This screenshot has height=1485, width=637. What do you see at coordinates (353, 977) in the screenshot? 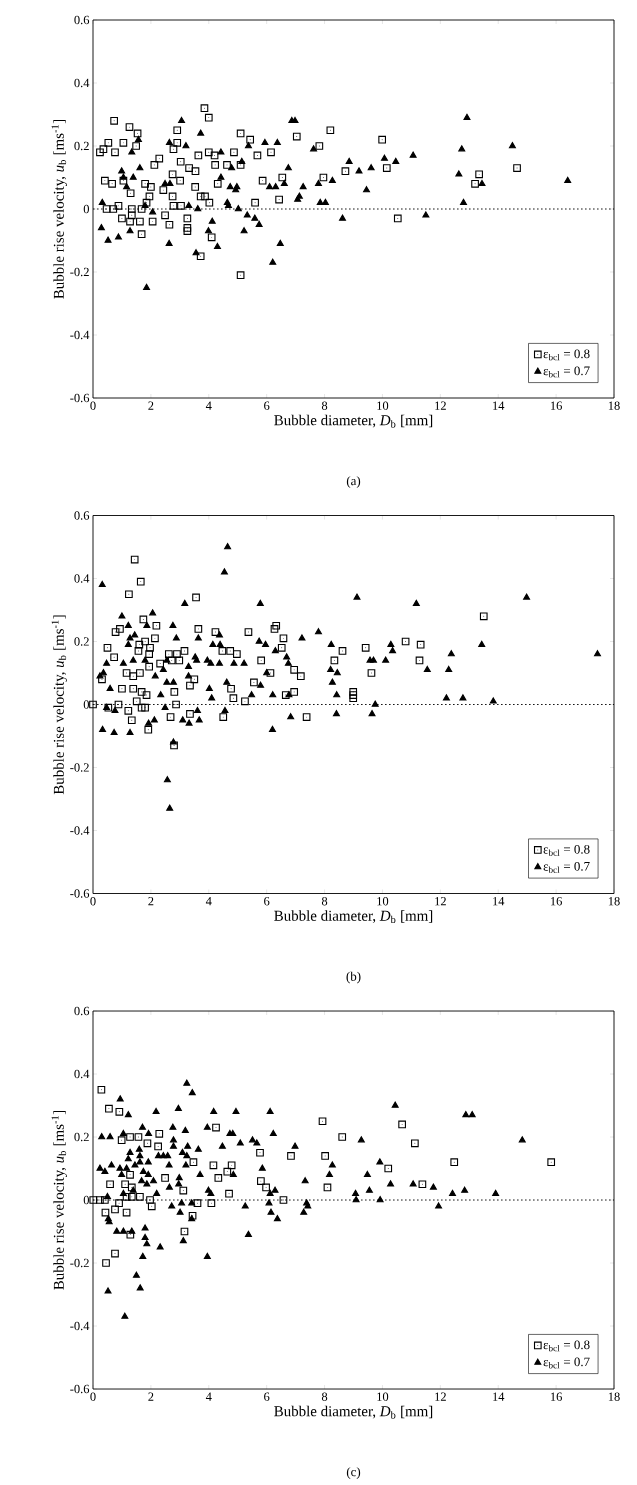
I see `text: (b)` at bounding box center [353, 977].